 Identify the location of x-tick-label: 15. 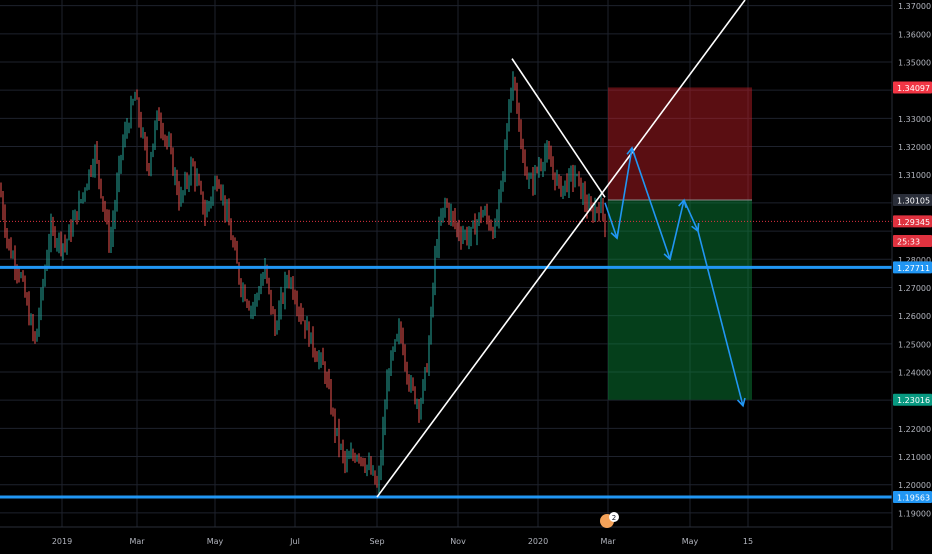
(748, 541).